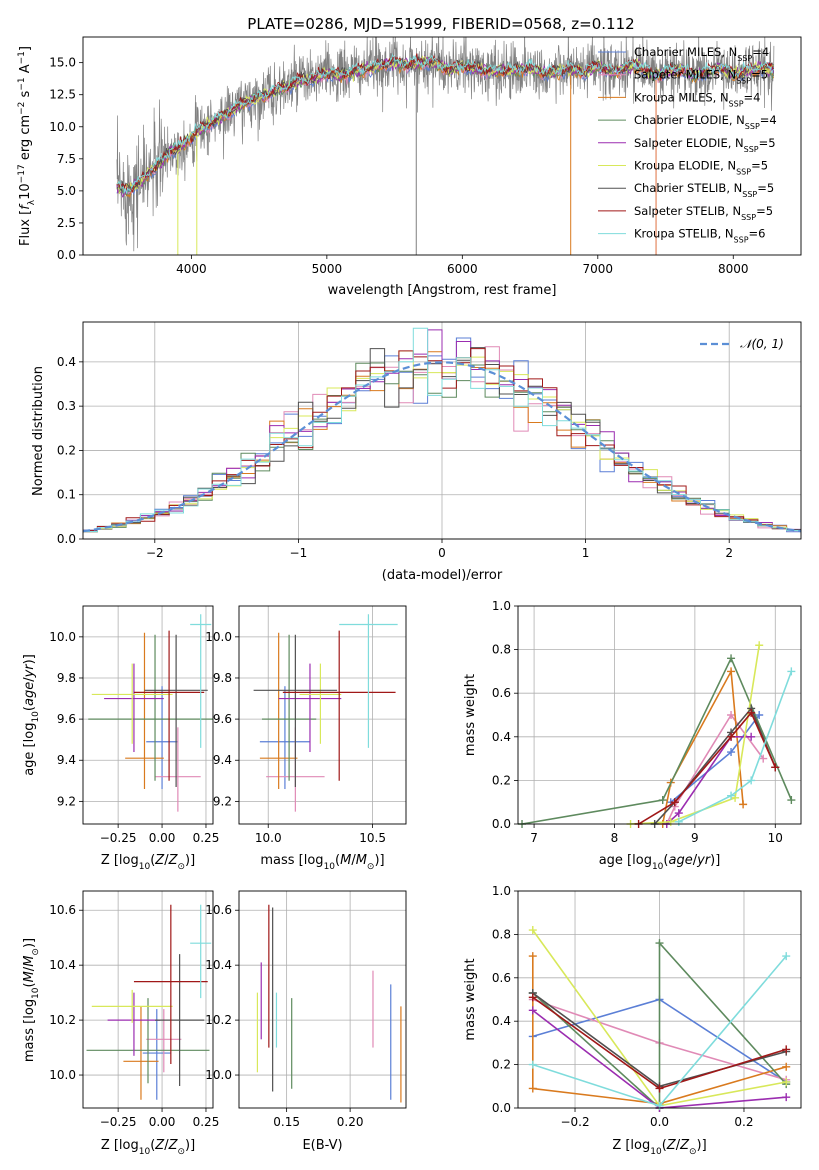  What do you see at coordinates (501, 650) in the screenshot?
I see `weight_vs_age-ytick-label: 0.8` at bounding box center [501, 650].